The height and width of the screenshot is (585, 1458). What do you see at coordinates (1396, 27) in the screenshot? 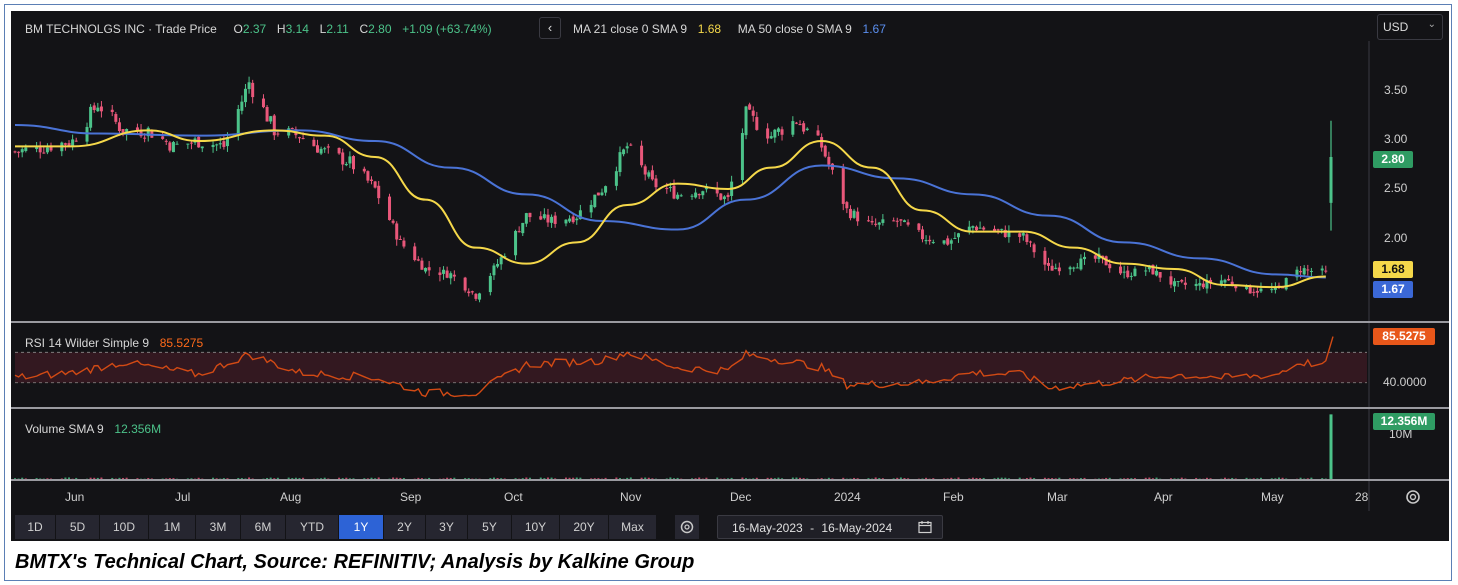
I see `currency-value: USD` at bounding box center [1396, 27].